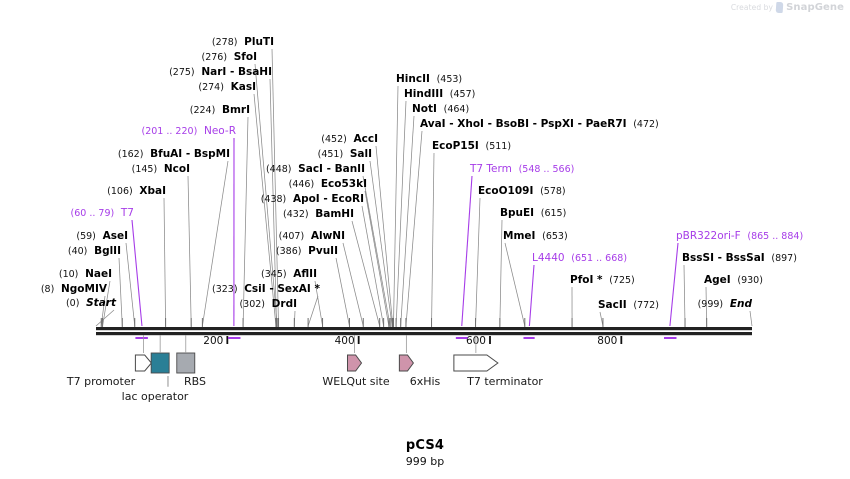 This screenshot has width=850, height=479. I want to click on plasmid-size-label: 999 bp, so click(425, 461).